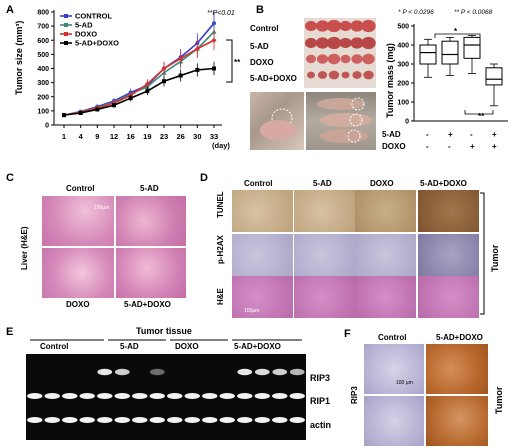 The image size is (514, 448). Describe the element at coordinates (221, 13) in the screenshot. I see `p-value-label: **P<0.01` at that location.